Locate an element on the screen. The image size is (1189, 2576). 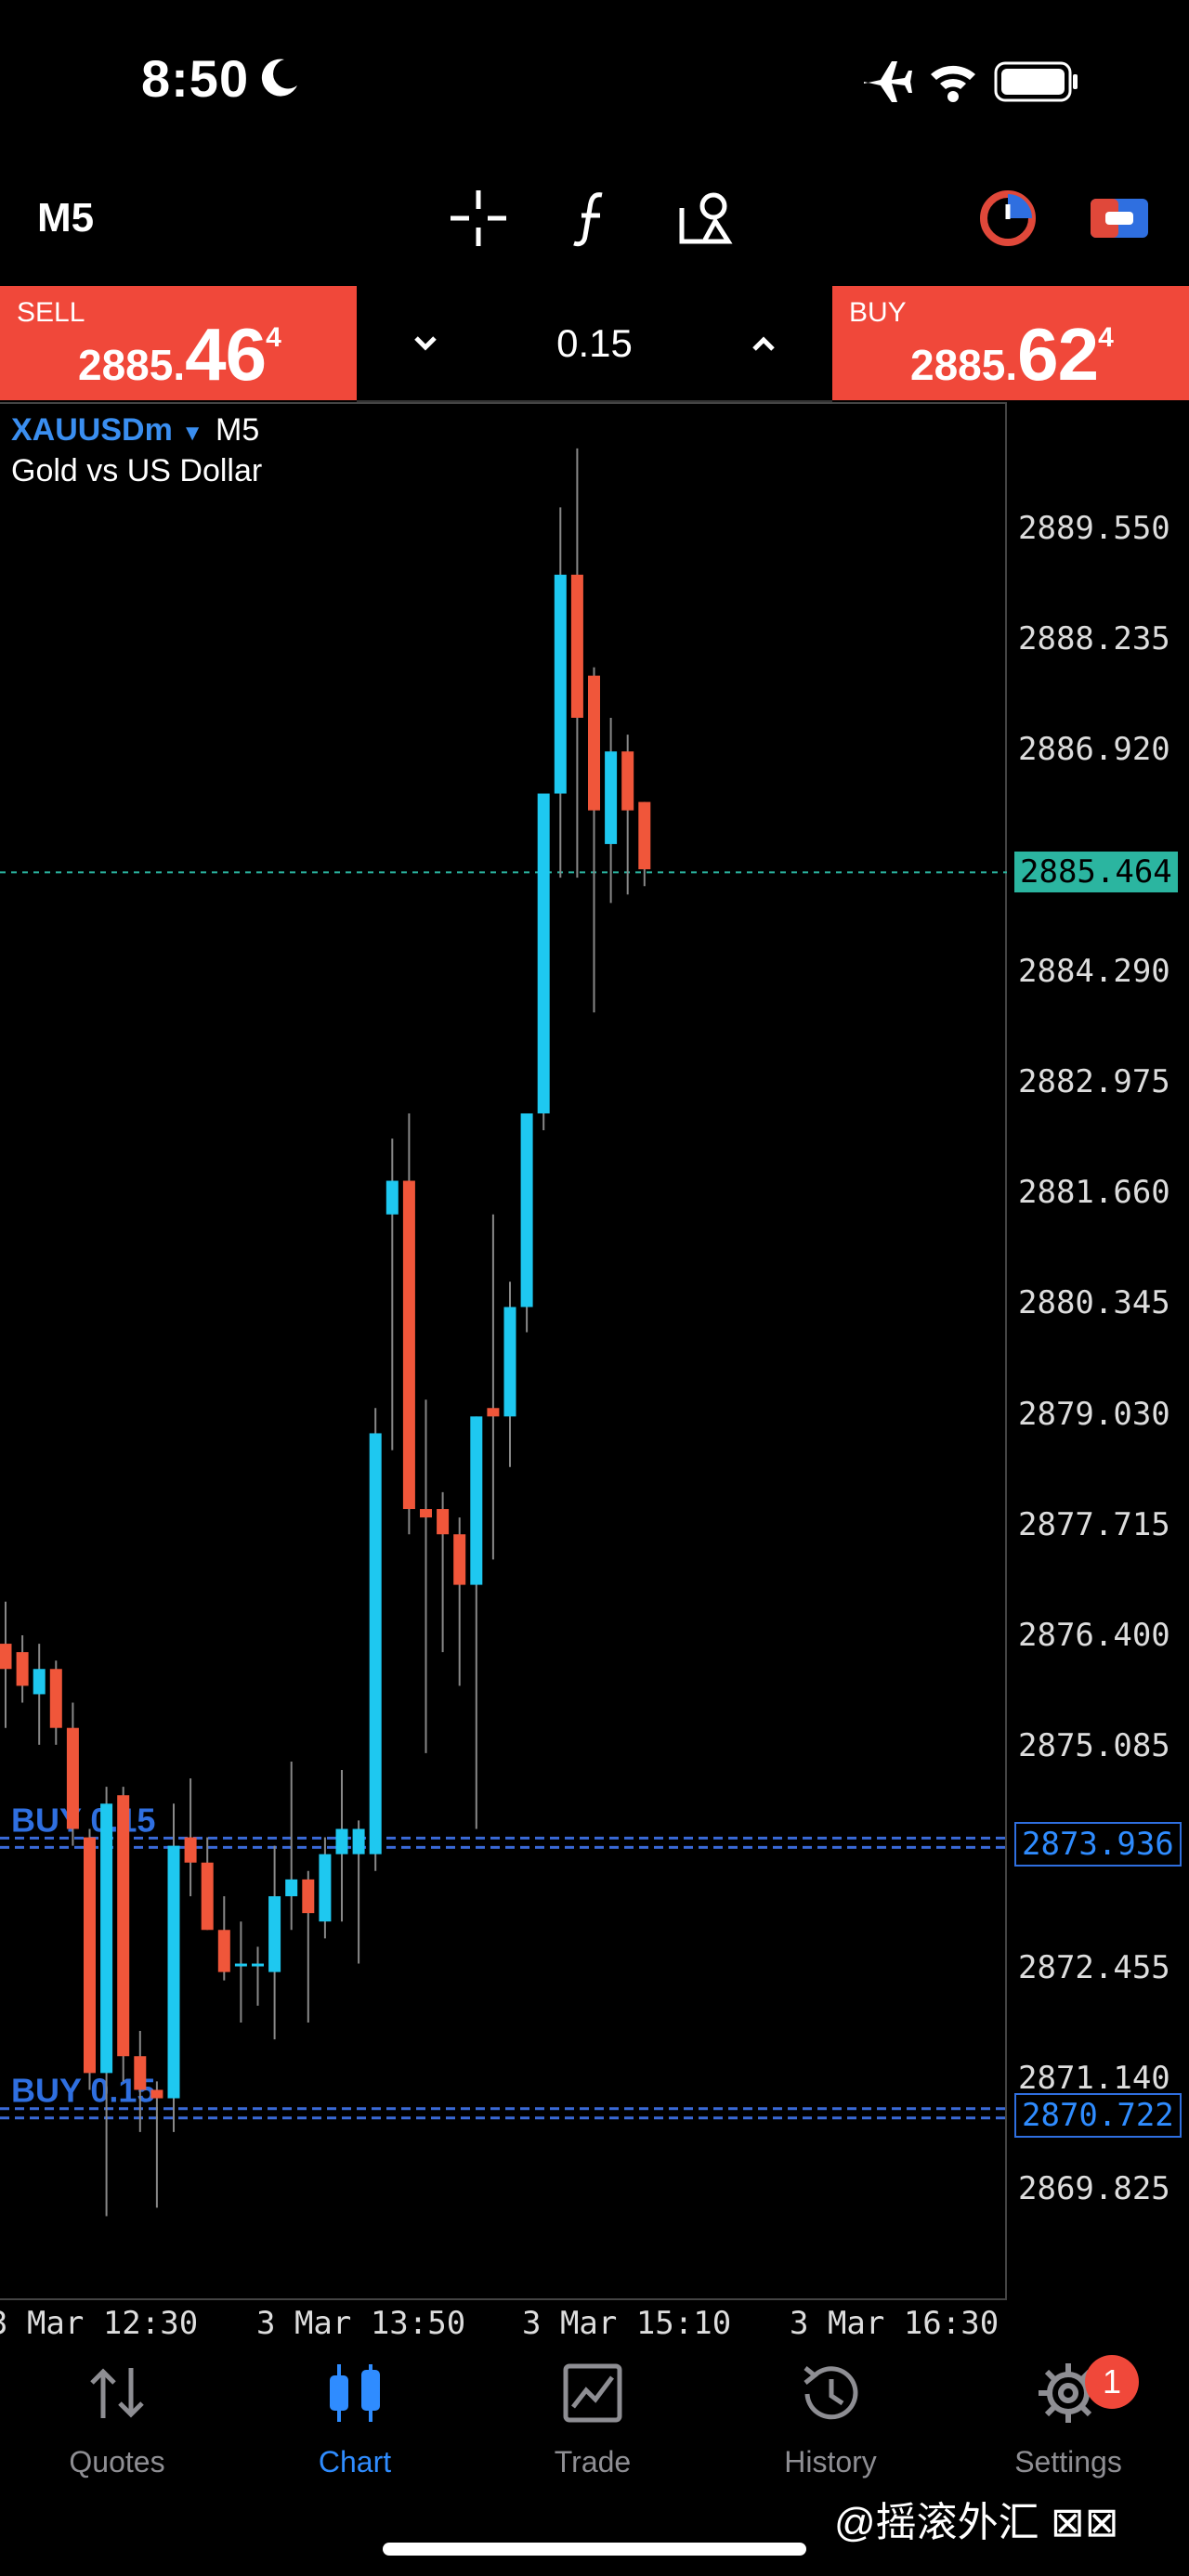
buy-label: BUY is located at coordinates (878, 312).